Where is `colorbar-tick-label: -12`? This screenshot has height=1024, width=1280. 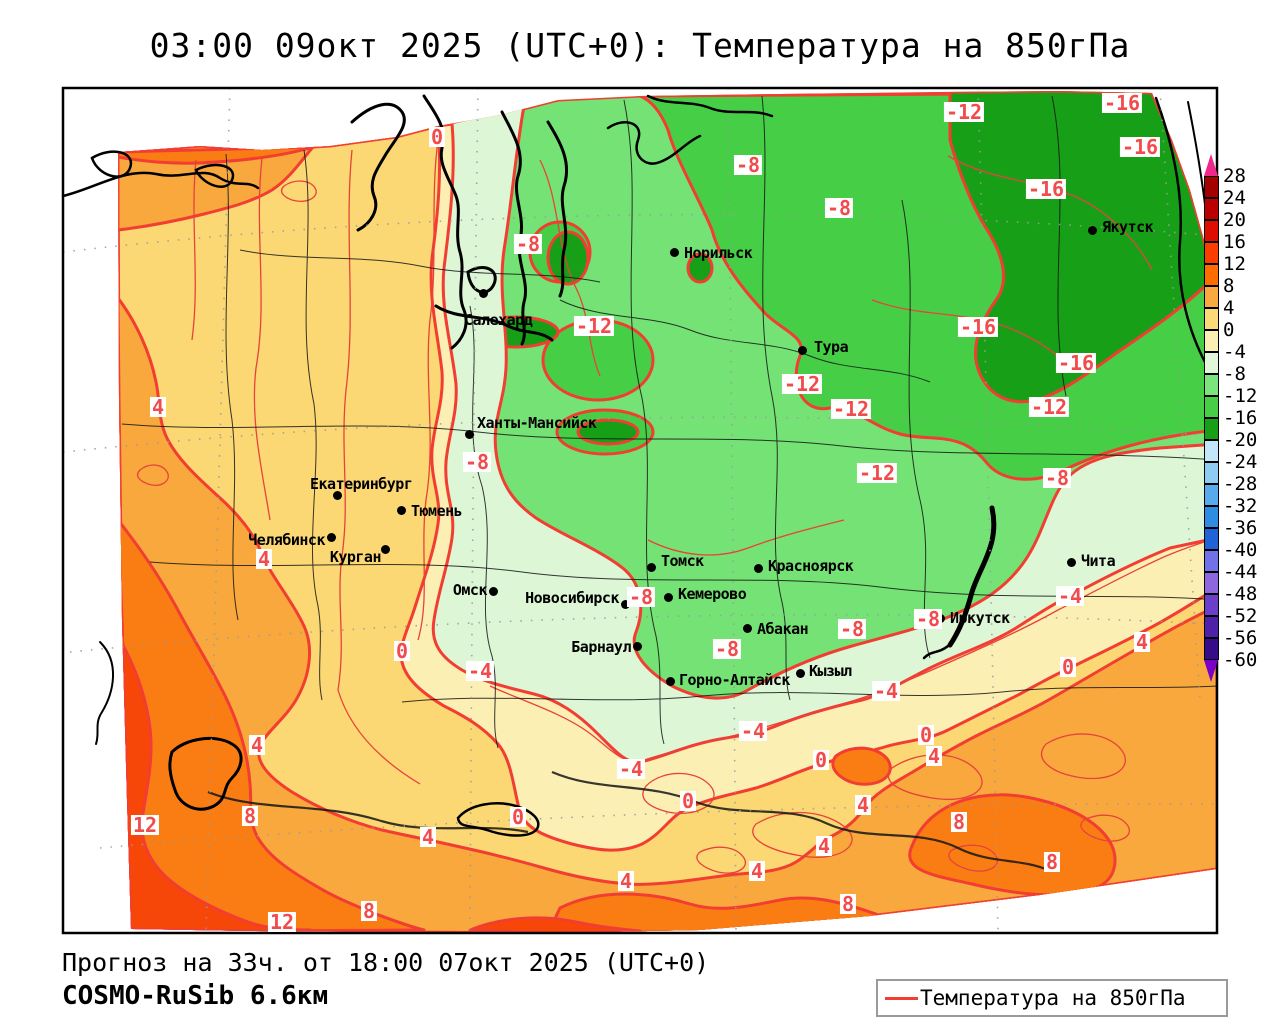
colorbar-tick-label: -12 is located at coordinates (1240, 396).